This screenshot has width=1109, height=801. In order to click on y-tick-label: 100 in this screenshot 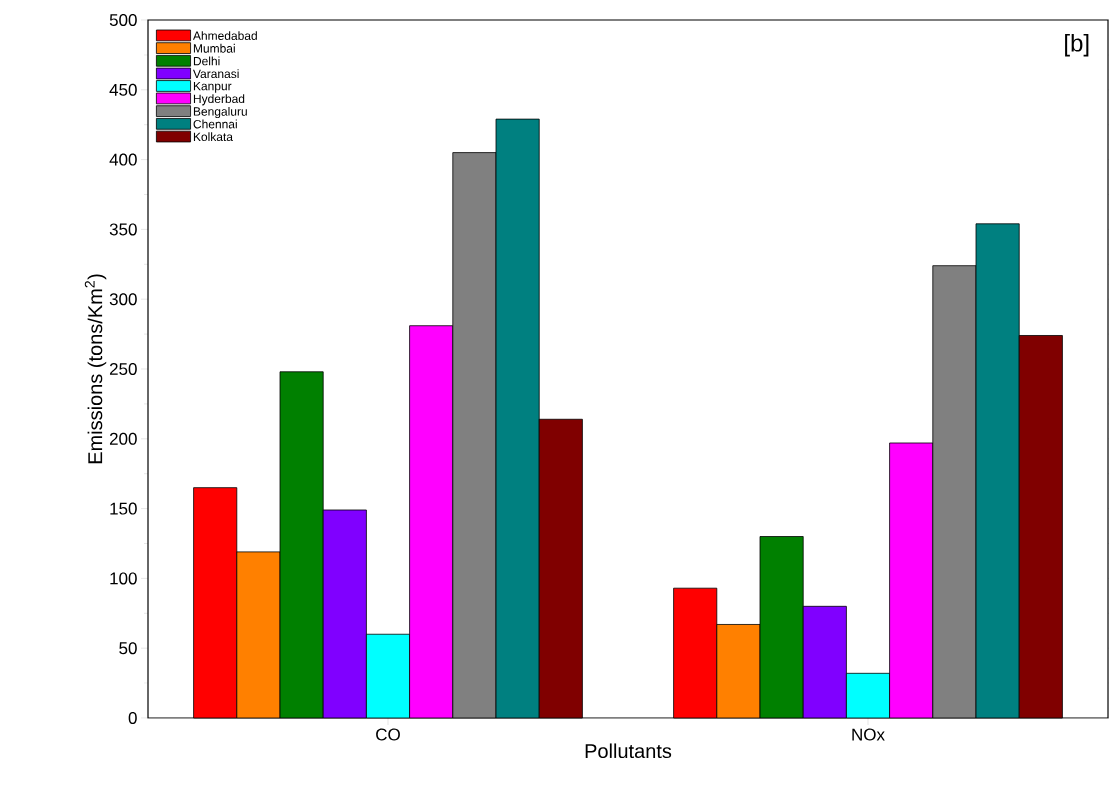, I will do `click(123, 578)`.